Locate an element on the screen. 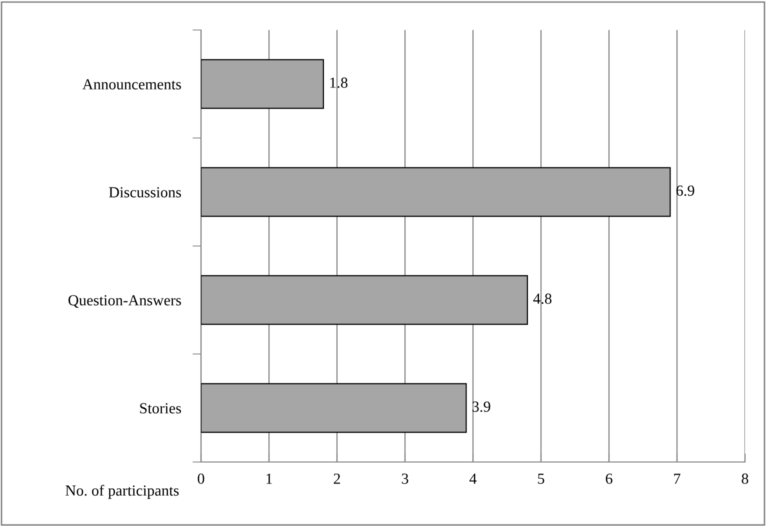  x-tick-label: 2 is located at coordinates (337, 479).